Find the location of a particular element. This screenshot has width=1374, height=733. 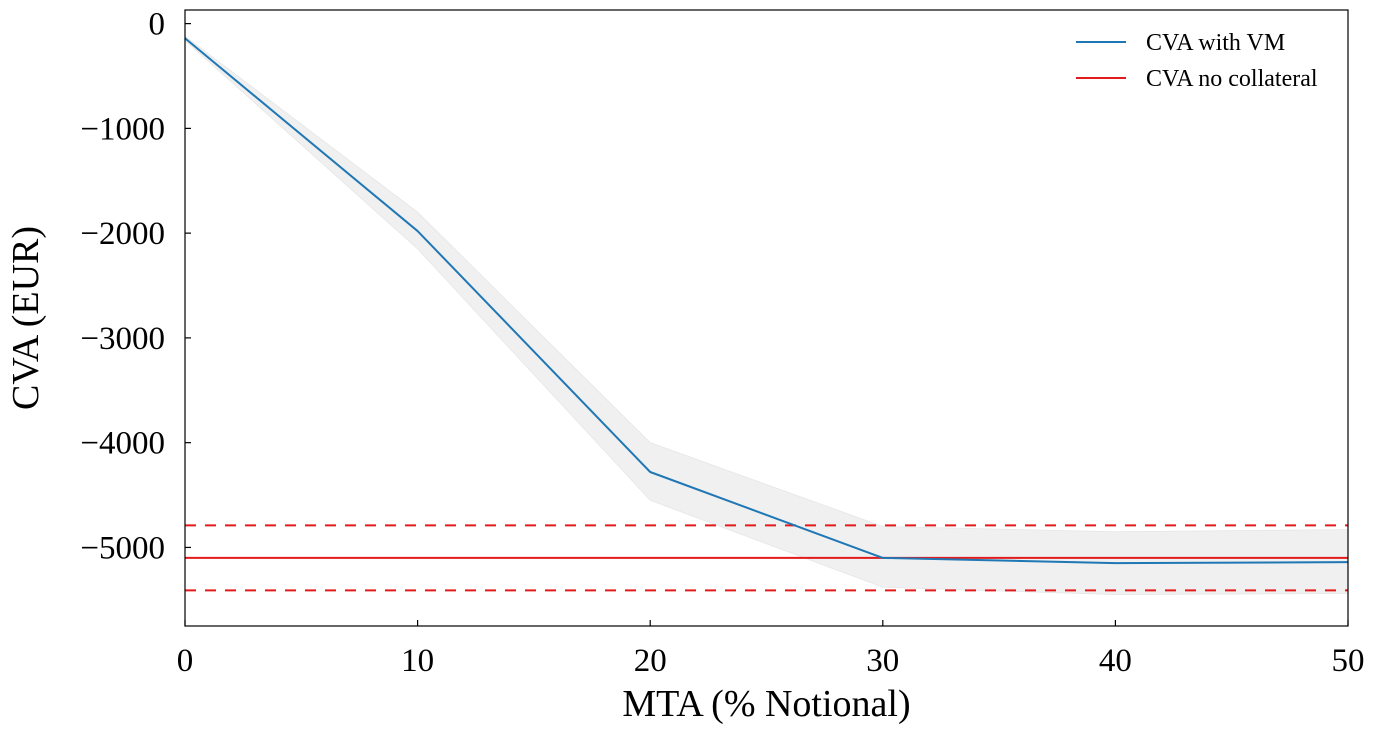

x-tick-label-4: 40 is located at coordinates (1115, 661).